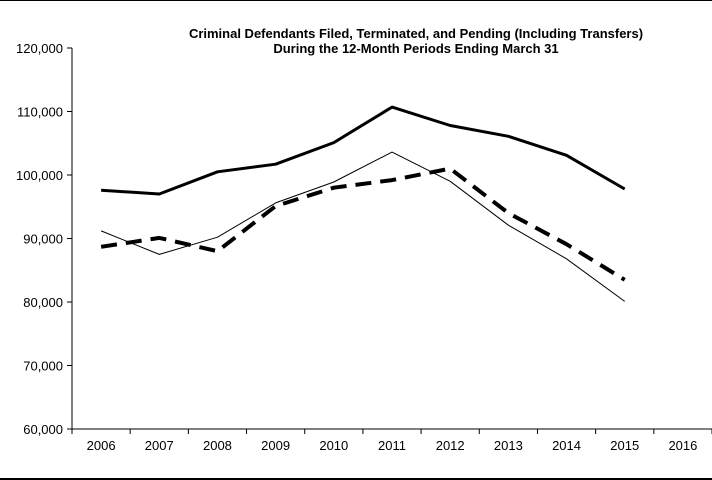  I want to click on y-tick-label: 110,000, so click(40, 112).